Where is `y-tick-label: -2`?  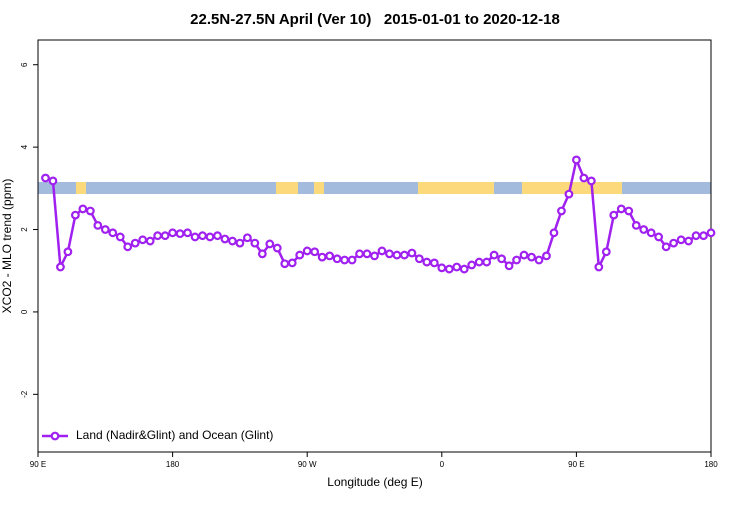
y-tick-label: -2 is located at coordinates (24, 394).